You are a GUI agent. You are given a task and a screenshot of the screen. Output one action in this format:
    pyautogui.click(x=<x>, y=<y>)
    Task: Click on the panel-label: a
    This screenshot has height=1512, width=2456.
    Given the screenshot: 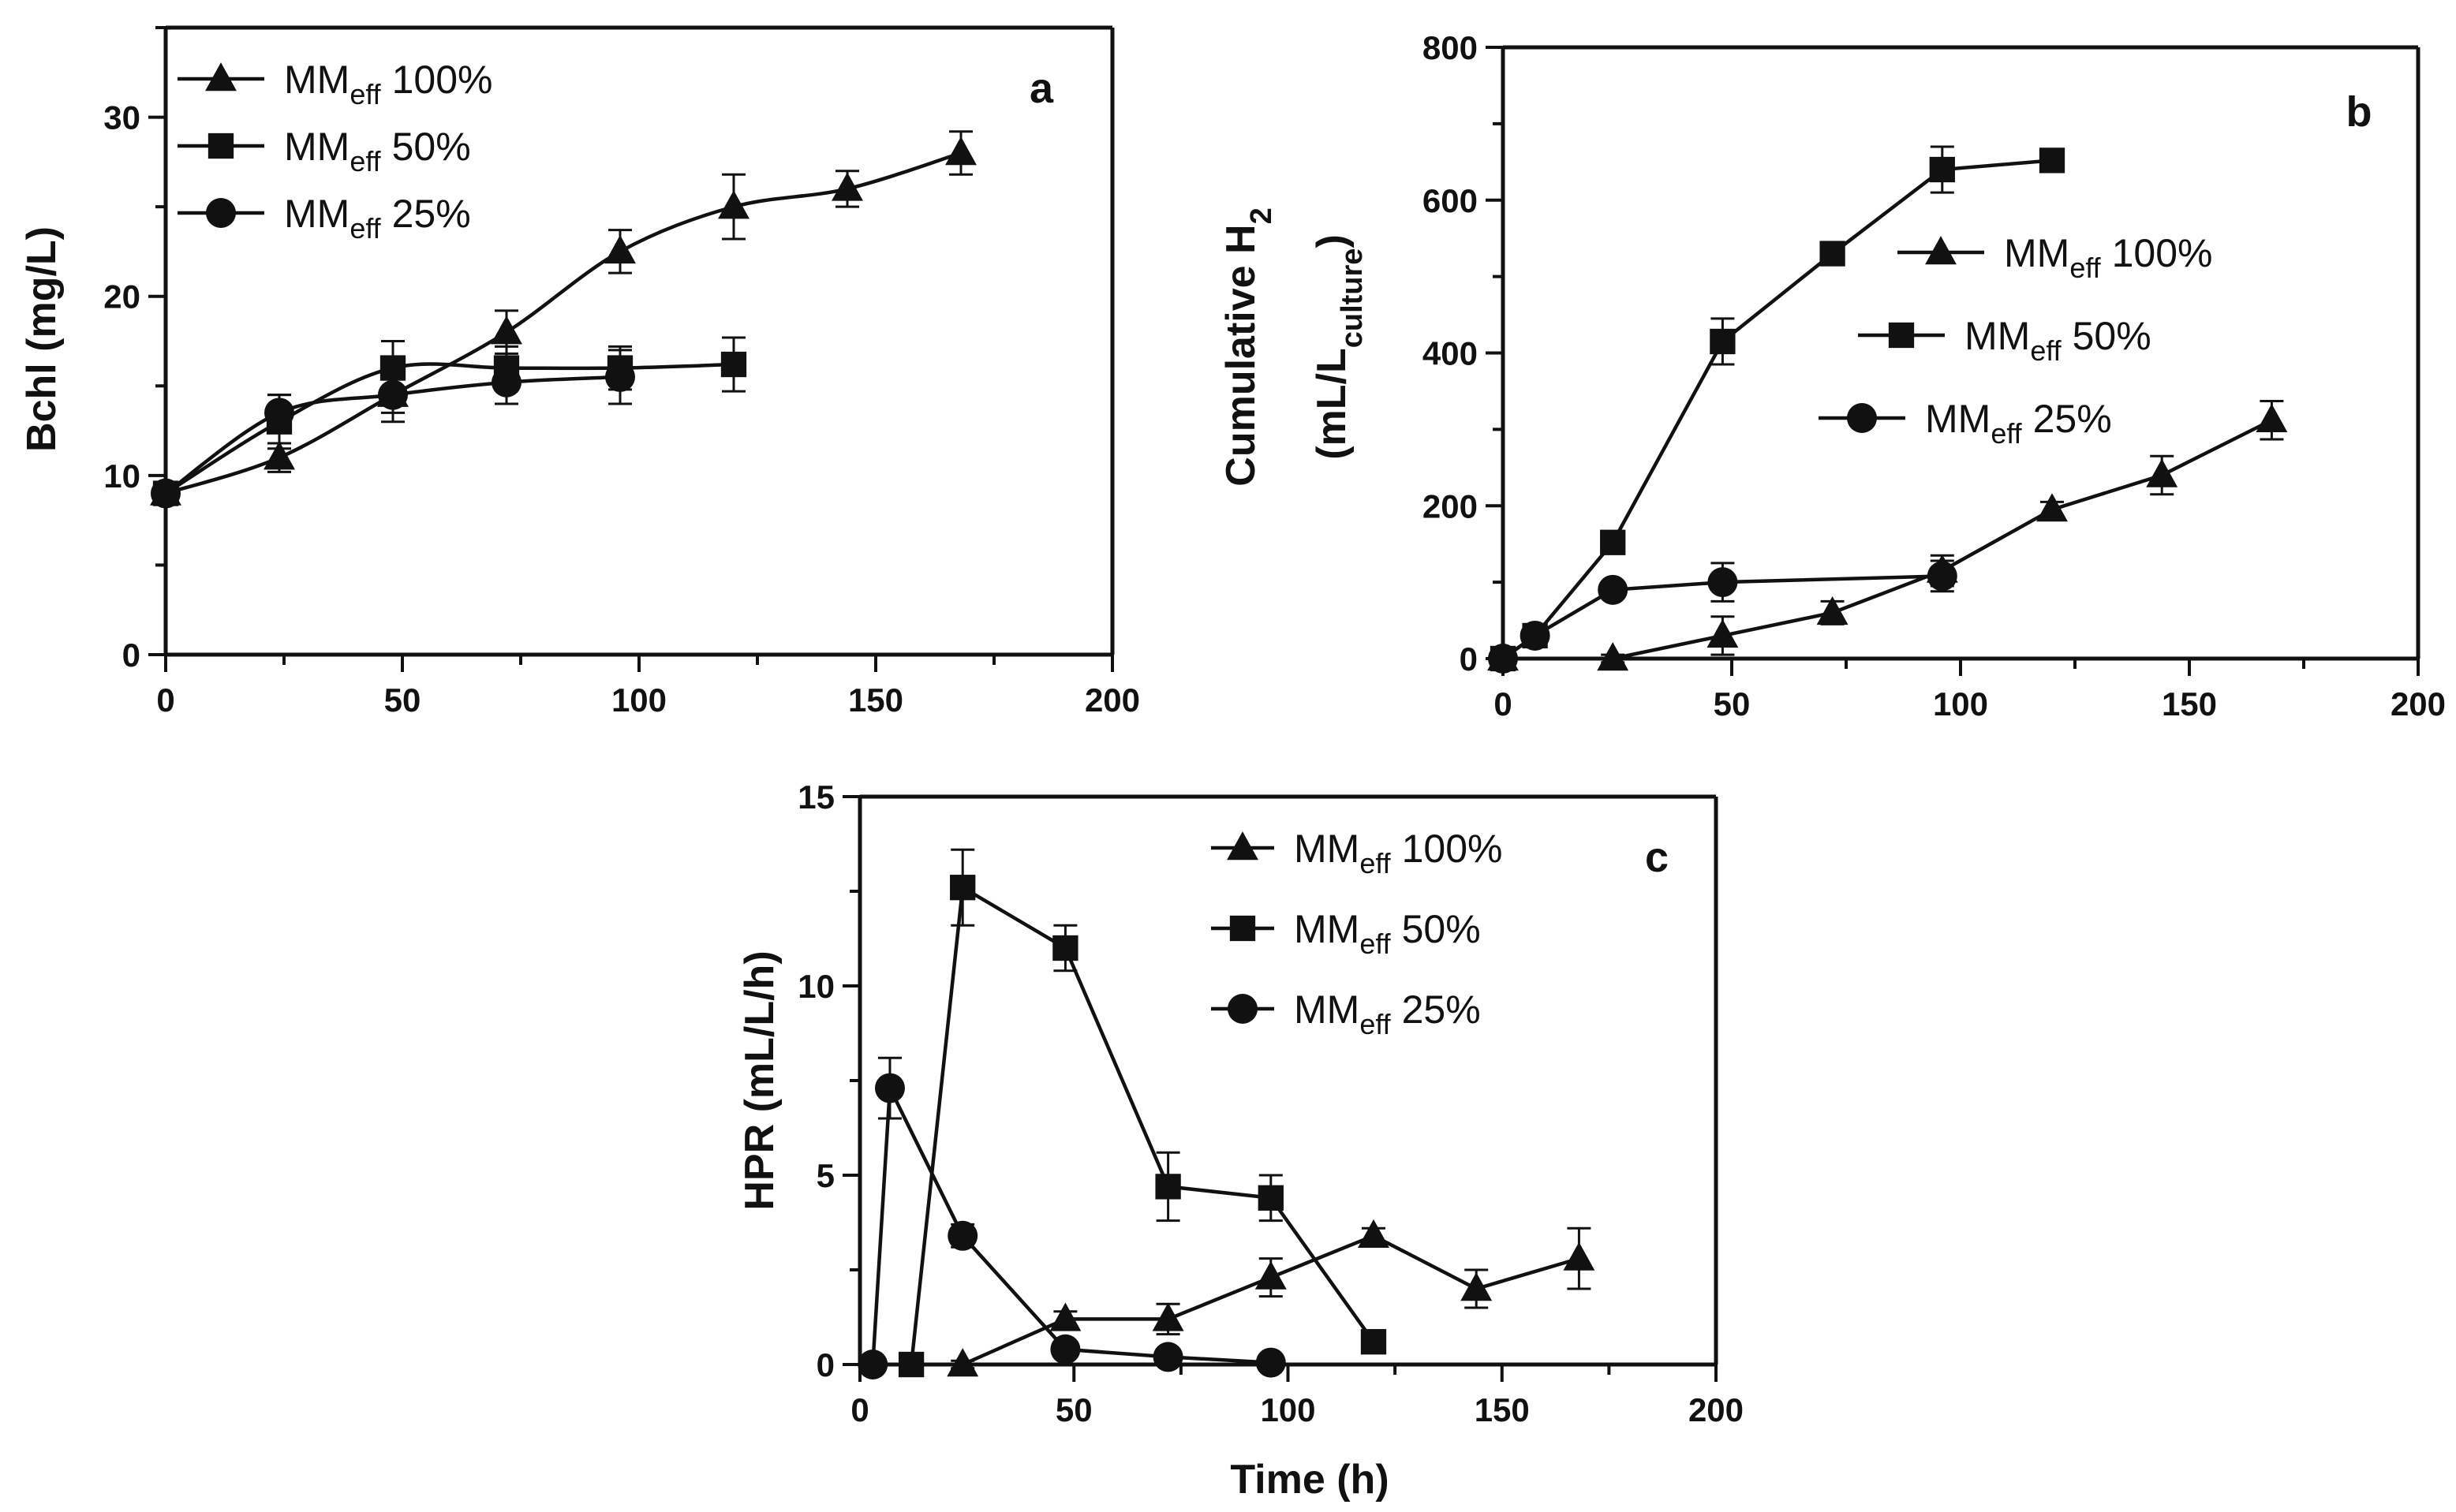 What is the action you would take?
    pyautogui.click(x=1042, y=88)
    